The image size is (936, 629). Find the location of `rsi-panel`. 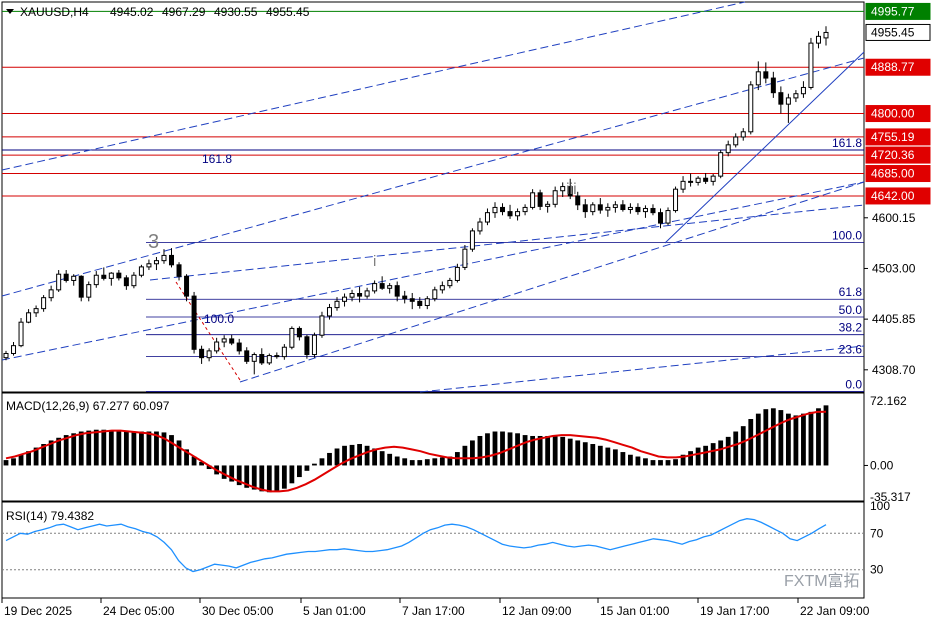

rsi-panel is located at coordinates (433, 550).